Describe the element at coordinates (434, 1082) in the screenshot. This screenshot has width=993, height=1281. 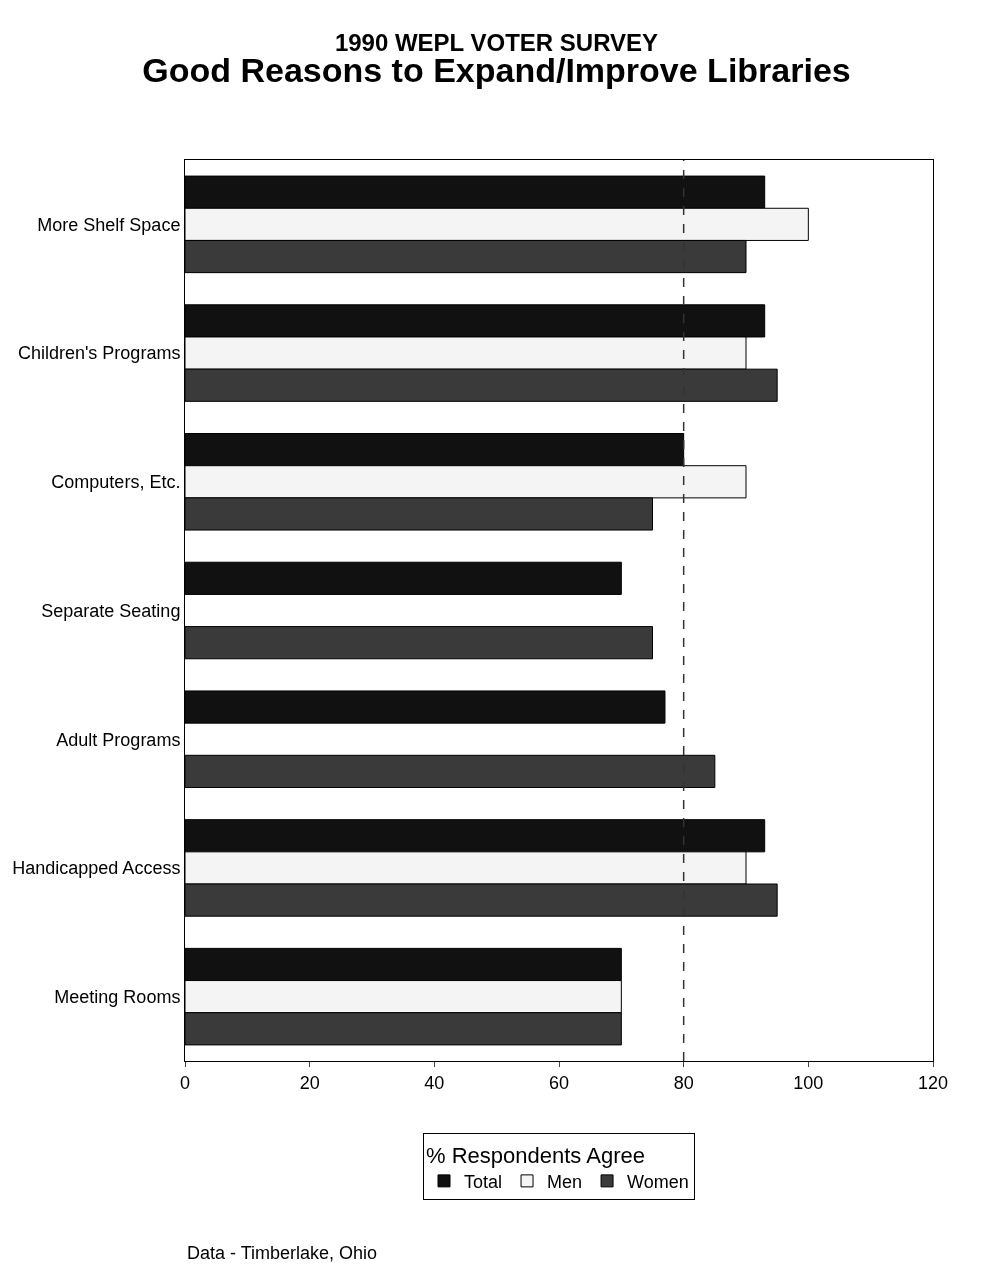
I see `x-tick-label: 40` at that location.